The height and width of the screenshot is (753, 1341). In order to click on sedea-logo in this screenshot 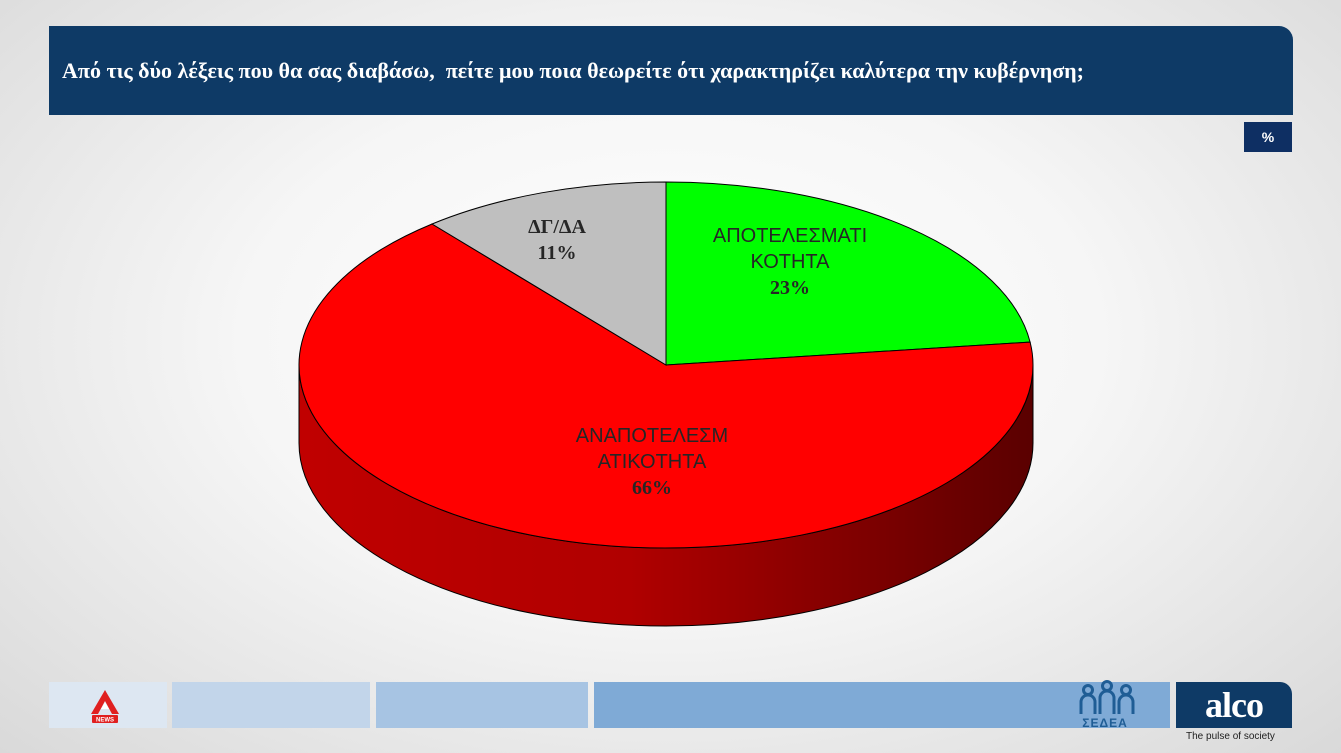, I will do `click(1107, 697)`.